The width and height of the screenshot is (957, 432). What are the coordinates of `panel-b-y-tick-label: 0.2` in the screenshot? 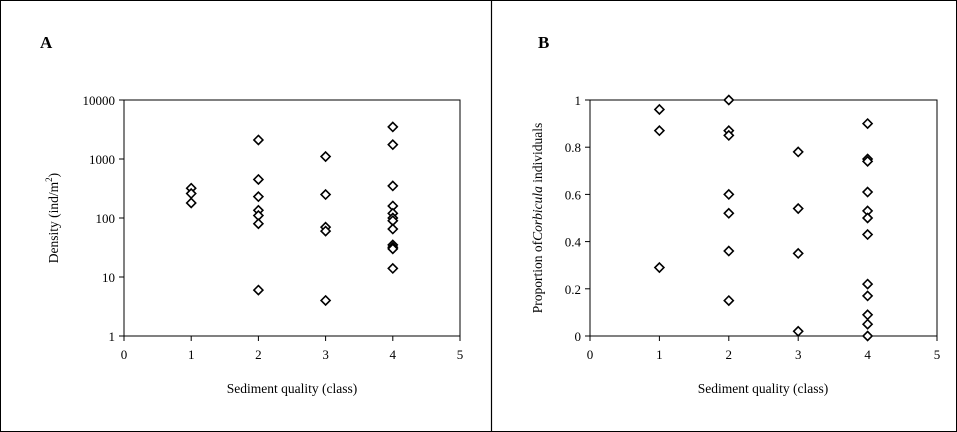 It's located at (573, 289).